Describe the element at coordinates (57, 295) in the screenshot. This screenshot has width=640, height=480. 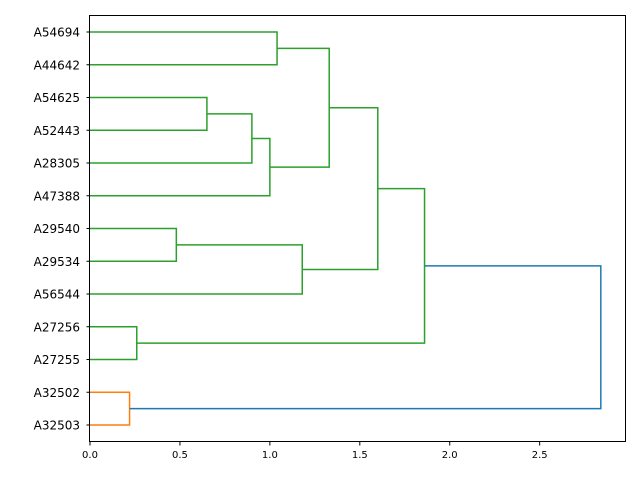
I see `leaf-label-A56544: A56544` at that location.